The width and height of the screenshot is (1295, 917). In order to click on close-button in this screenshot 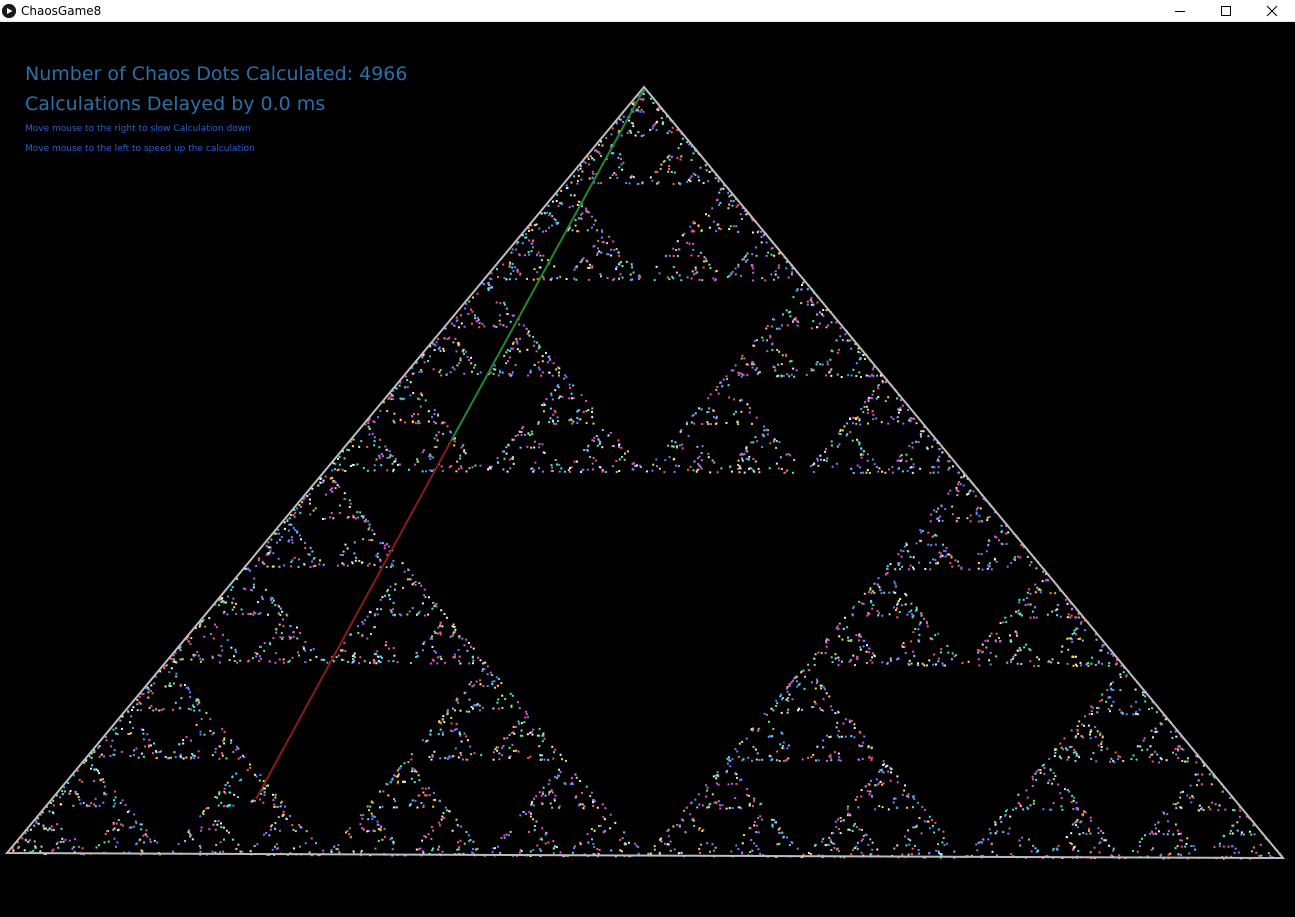, I will do `click(1272, 11)`.